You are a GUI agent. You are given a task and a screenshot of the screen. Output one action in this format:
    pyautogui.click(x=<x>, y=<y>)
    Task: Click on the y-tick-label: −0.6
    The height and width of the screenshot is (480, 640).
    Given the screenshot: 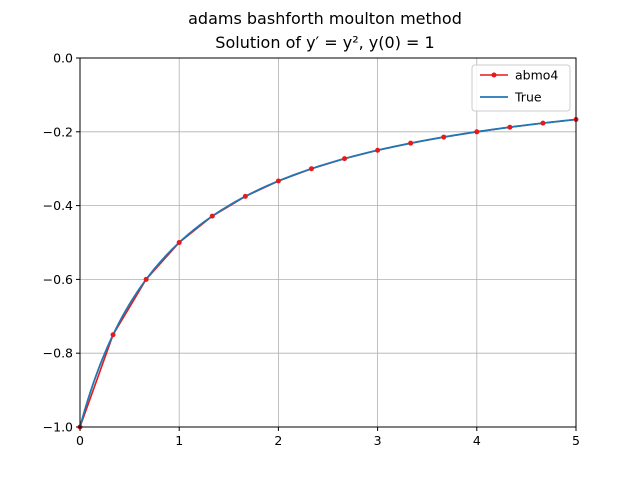 What is the action you would take?
    pyautogui.click(x=58, y=279)
    